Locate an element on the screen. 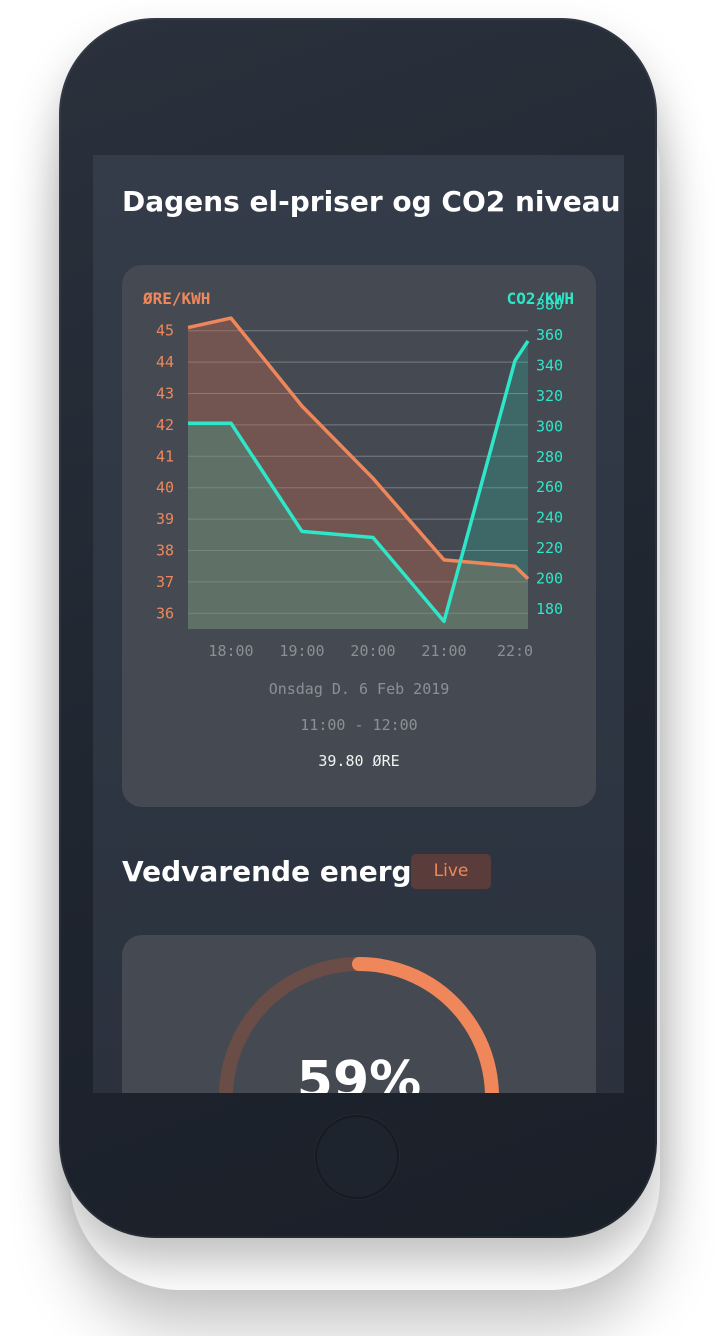  x-tick-label: 20:00 is located at coordinates (372, 651).